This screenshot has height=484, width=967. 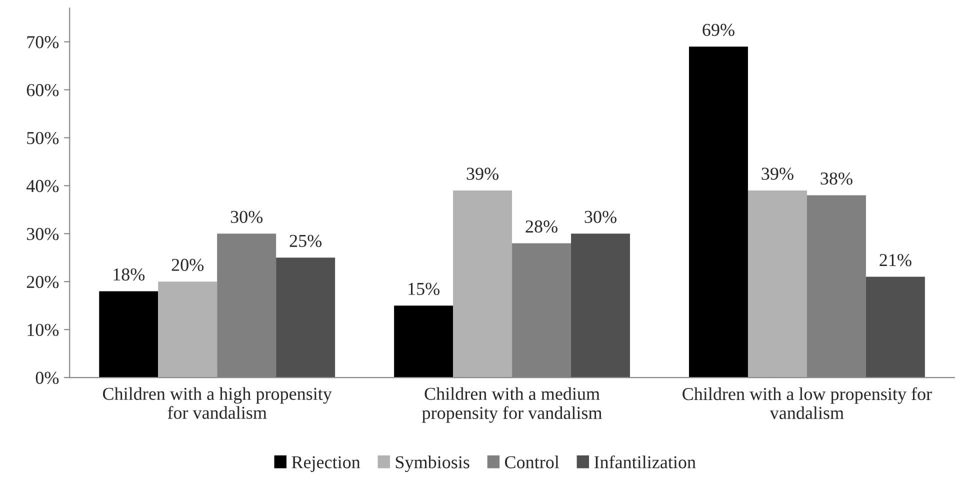 What do you see at coordinates (47, 378) in the screenshot?
I see `y-tick-label: 0%` at bounding box center [47, 378].